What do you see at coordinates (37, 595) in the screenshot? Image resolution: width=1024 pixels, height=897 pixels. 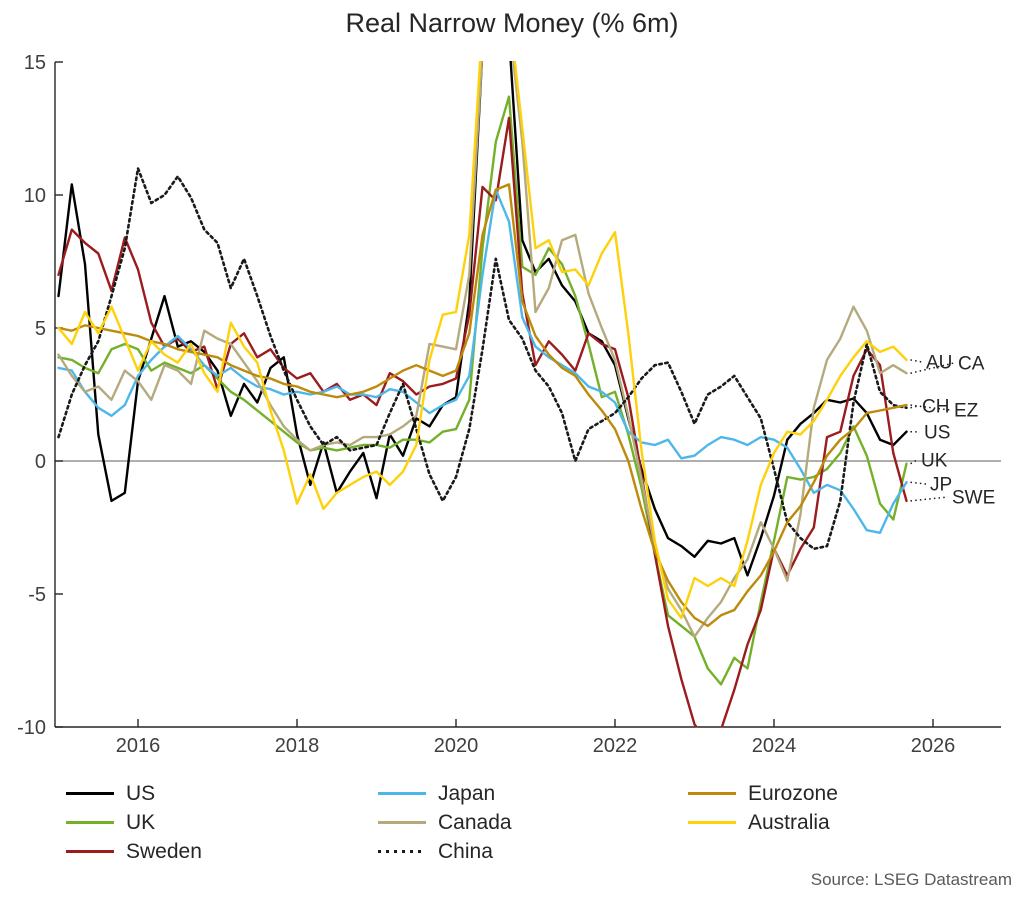 I see `y-tick-label--5: -5` at bounding box center [37, 595].